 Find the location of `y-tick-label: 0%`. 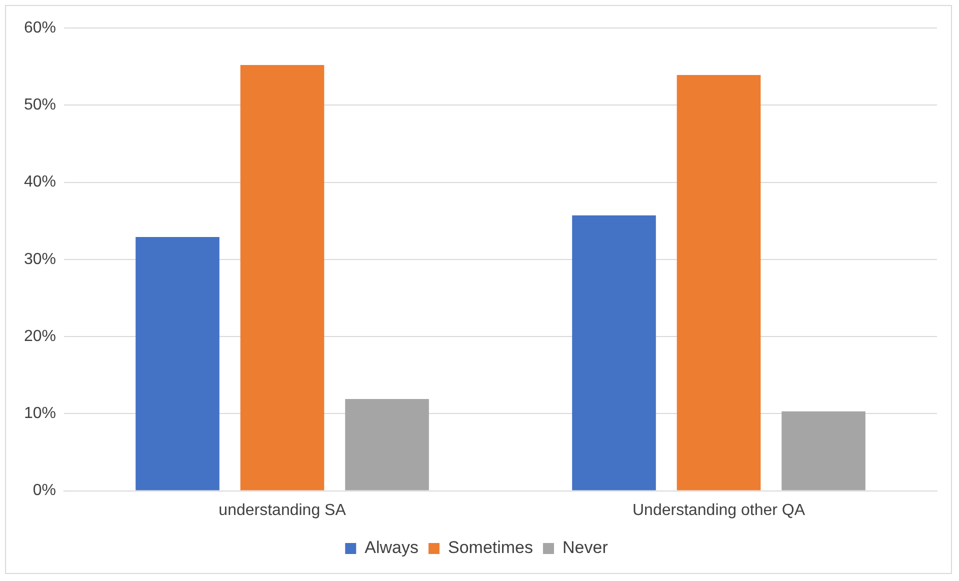

y-tick-label: 0% is located at coordinates (44, 491).